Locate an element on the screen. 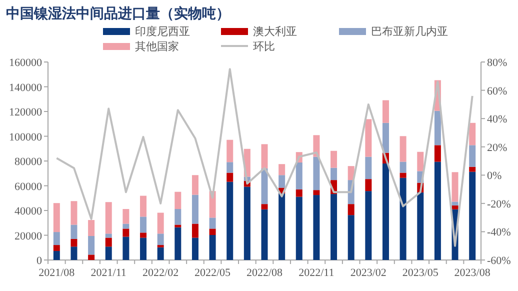 The image size is (518, 291). y-tick-label: 100000 is located at coordinates (25, 137).